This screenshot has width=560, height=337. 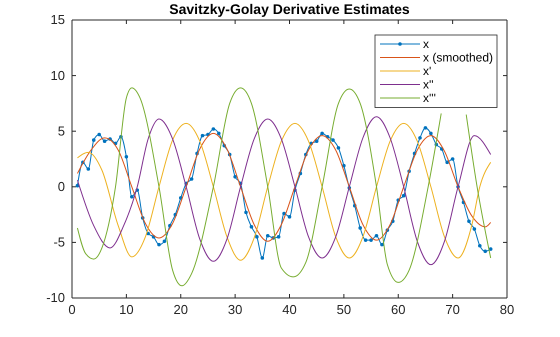 What do you see at coordinates (427, 71) in the screenshot?
I see `legend-label: x'` at bounding box center [427, 71].